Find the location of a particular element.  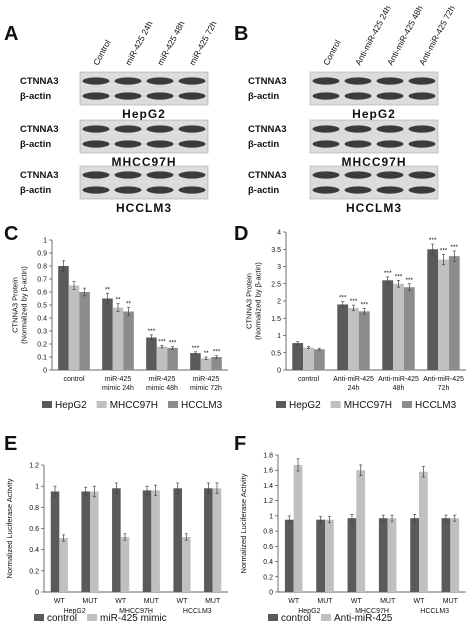

lane-label: miR-425 48h is located at coordinates (171, 43).